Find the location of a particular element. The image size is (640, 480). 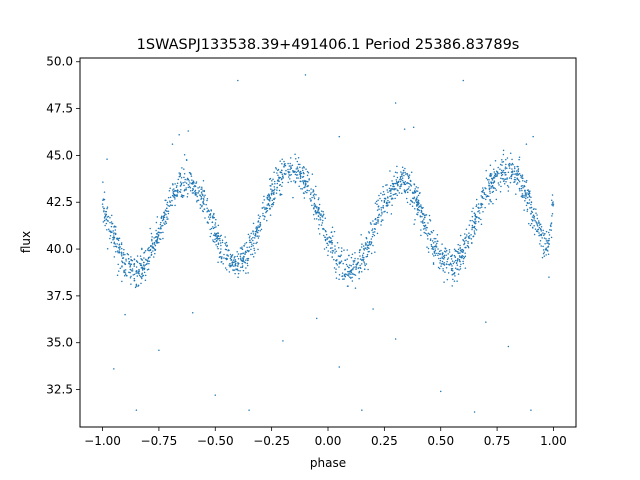

x-tick-label: 0.25 is located at coordinates (384, 441).